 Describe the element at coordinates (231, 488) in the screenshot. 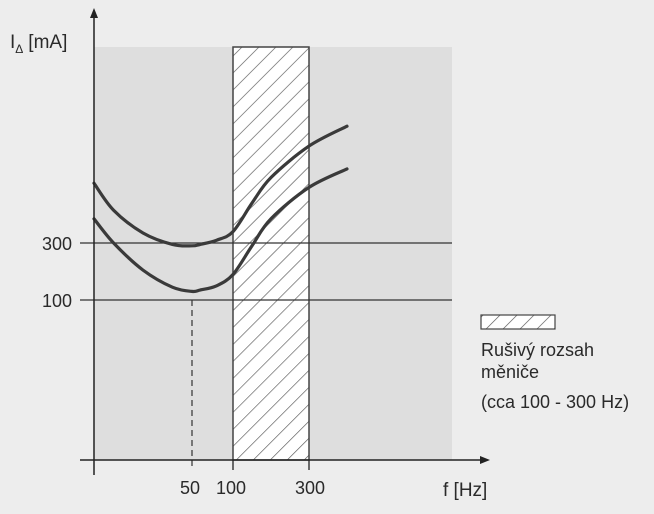

I see `x-tick-label-100: 100` at that location.